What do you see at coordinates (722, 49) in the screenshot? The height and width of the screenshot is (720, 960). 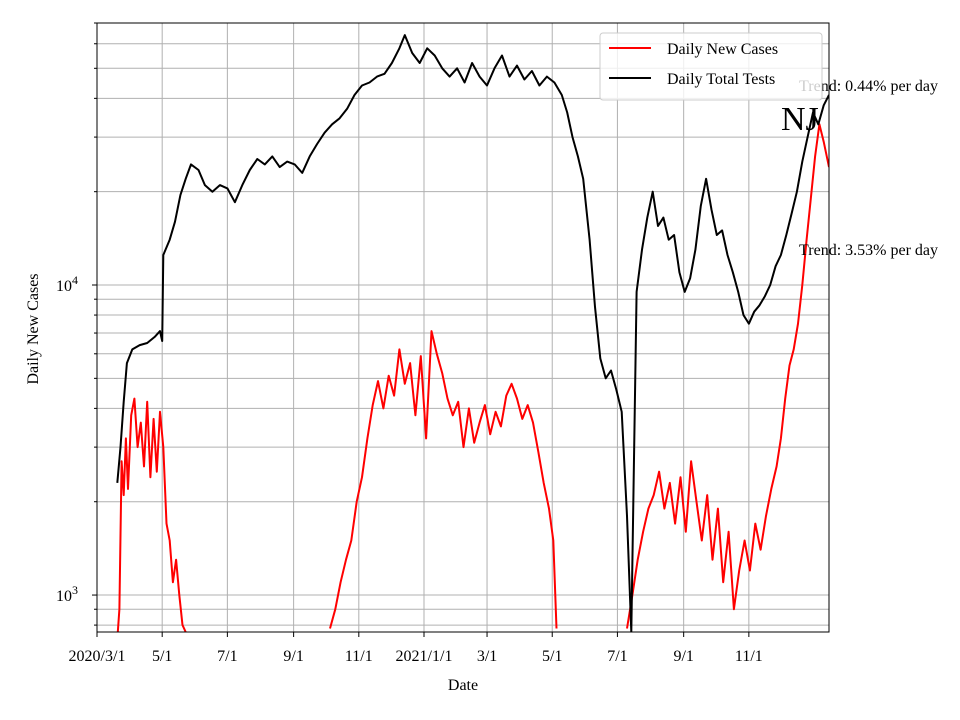 I see `legend-label-cases: Daily New Cases` at bounding box center [722, 49].